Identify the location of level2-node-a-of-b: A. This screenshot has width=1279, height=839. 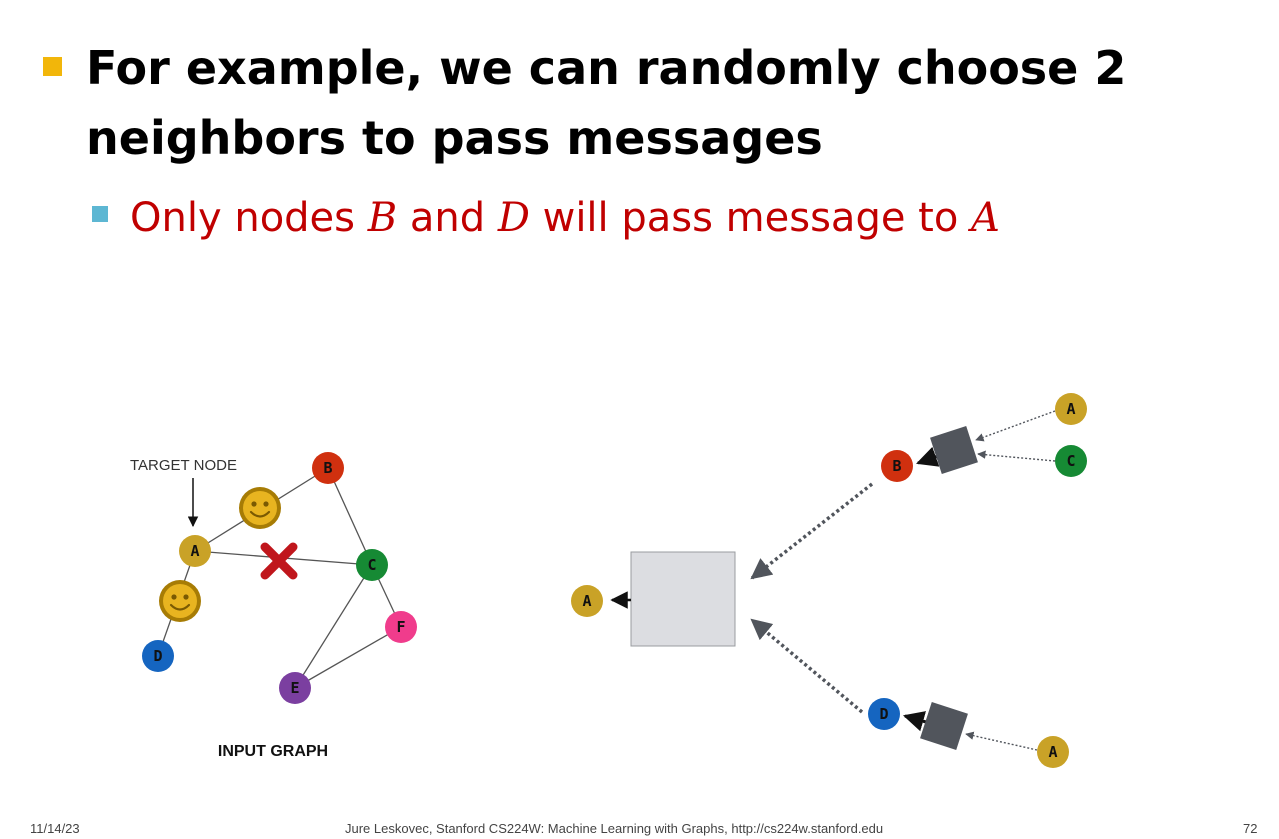
(1071, 409).